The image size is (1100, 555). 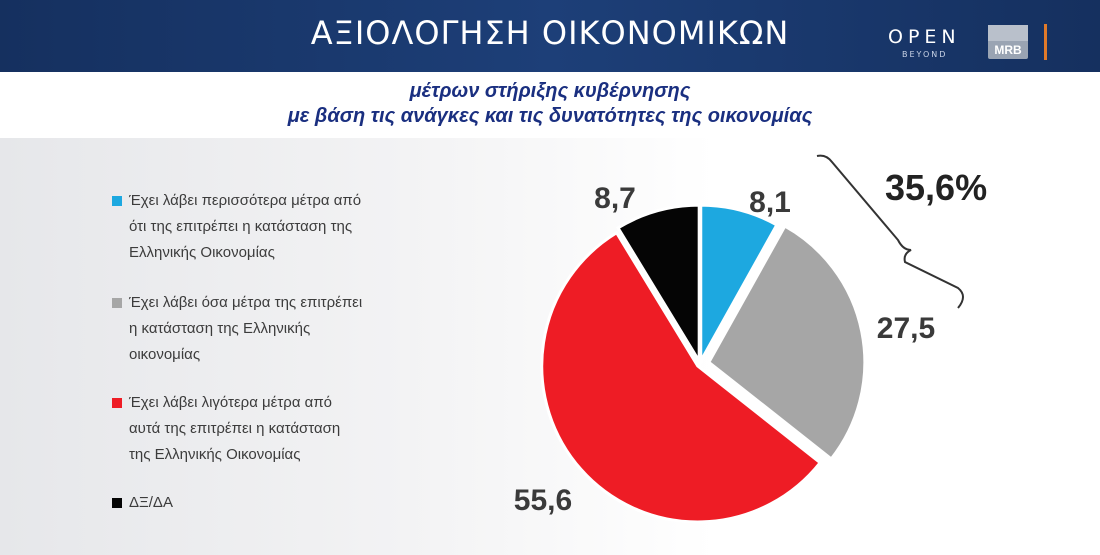 I want to click on mrb-logo-text: MRB, so click(x=1008, y=50).